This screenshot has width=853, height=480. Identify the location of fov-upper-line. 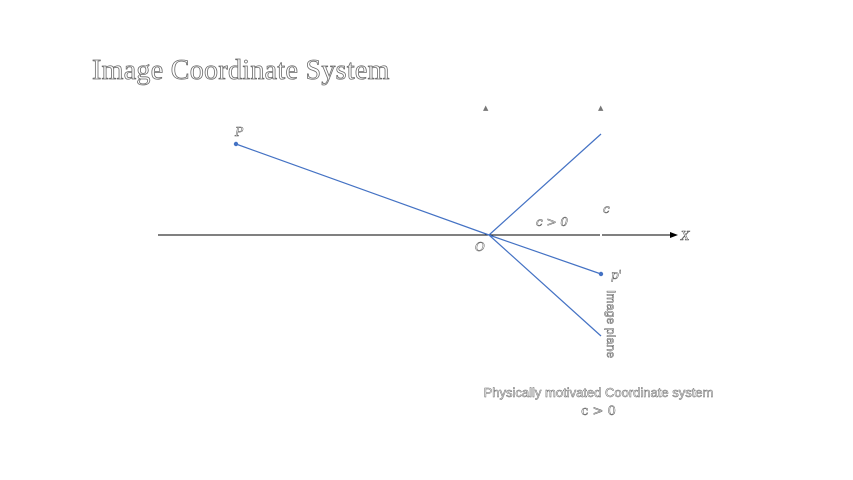
(545, 184).